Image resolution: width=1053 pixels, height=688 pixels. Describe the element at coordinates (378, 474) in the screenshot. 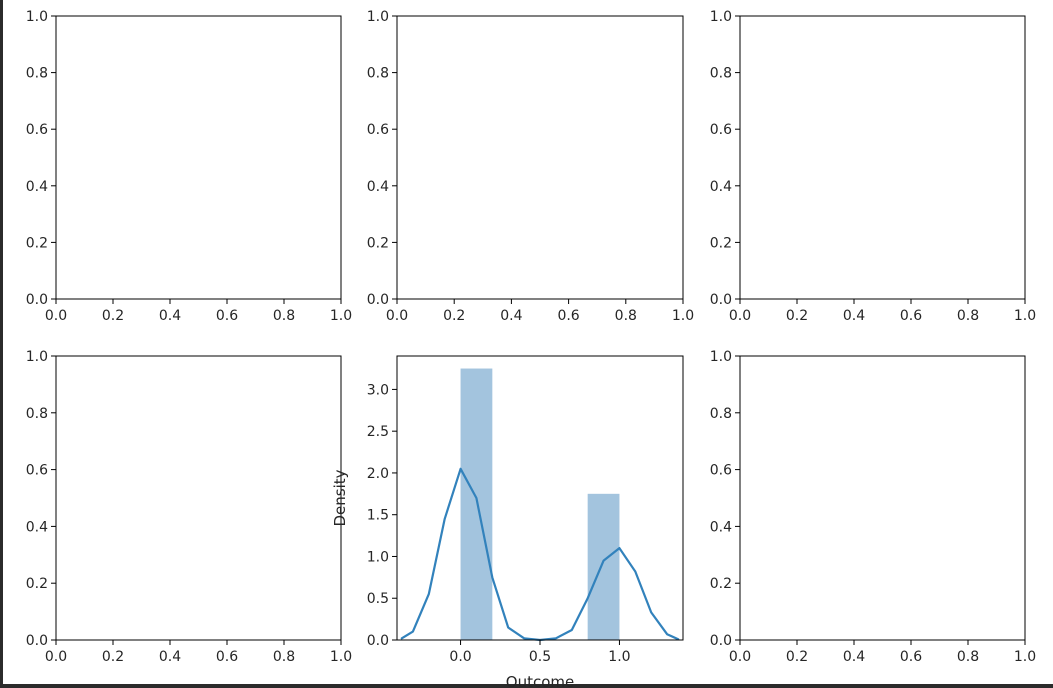

I see `y-tick-label: 2.0` at that location.